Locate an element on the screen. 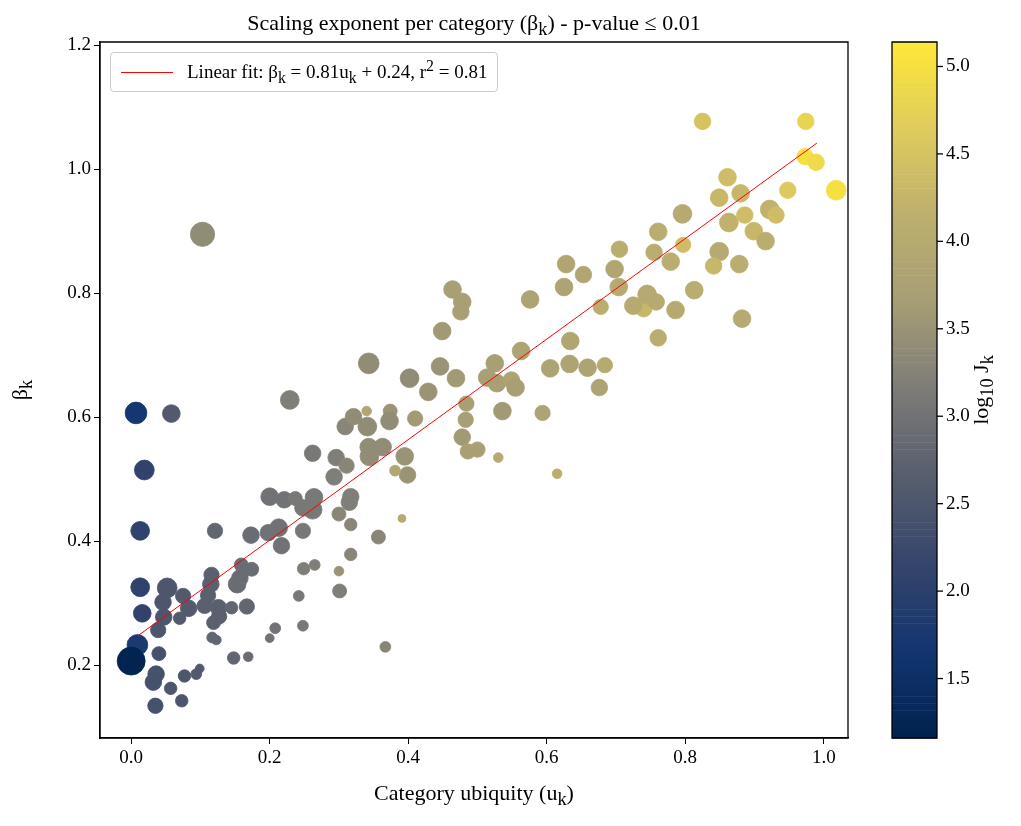  y-tick-label: 0.2 is located at coordinates (79, 664).